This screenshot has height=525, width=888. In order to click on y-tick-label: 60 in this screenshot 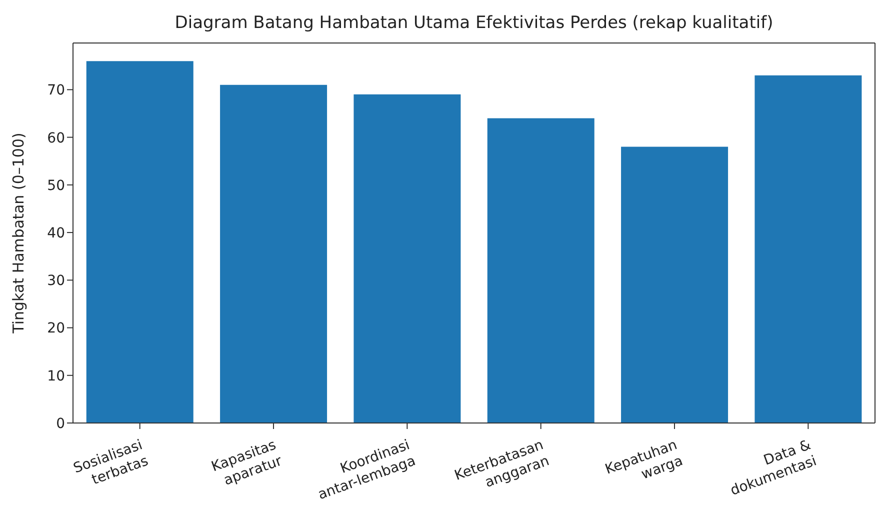, I will do `click(56, 138)`.